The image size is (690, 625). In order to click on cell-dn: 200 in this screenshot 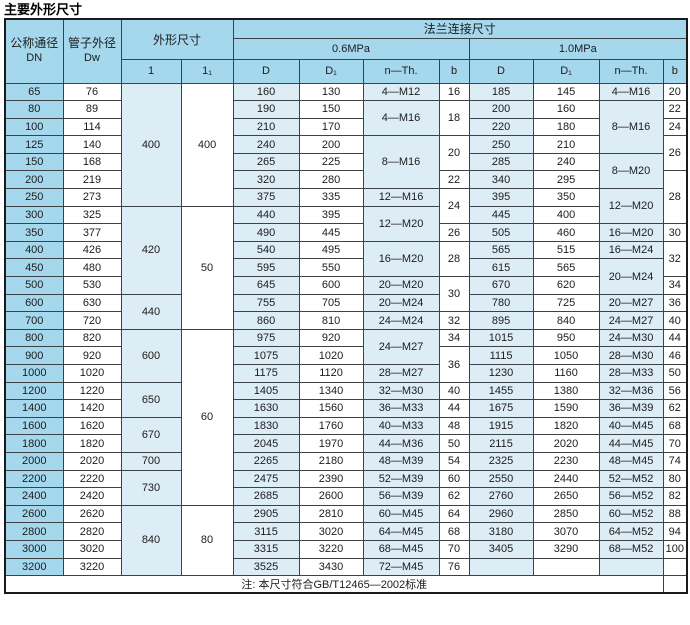, I will do `click(34, 180)`.